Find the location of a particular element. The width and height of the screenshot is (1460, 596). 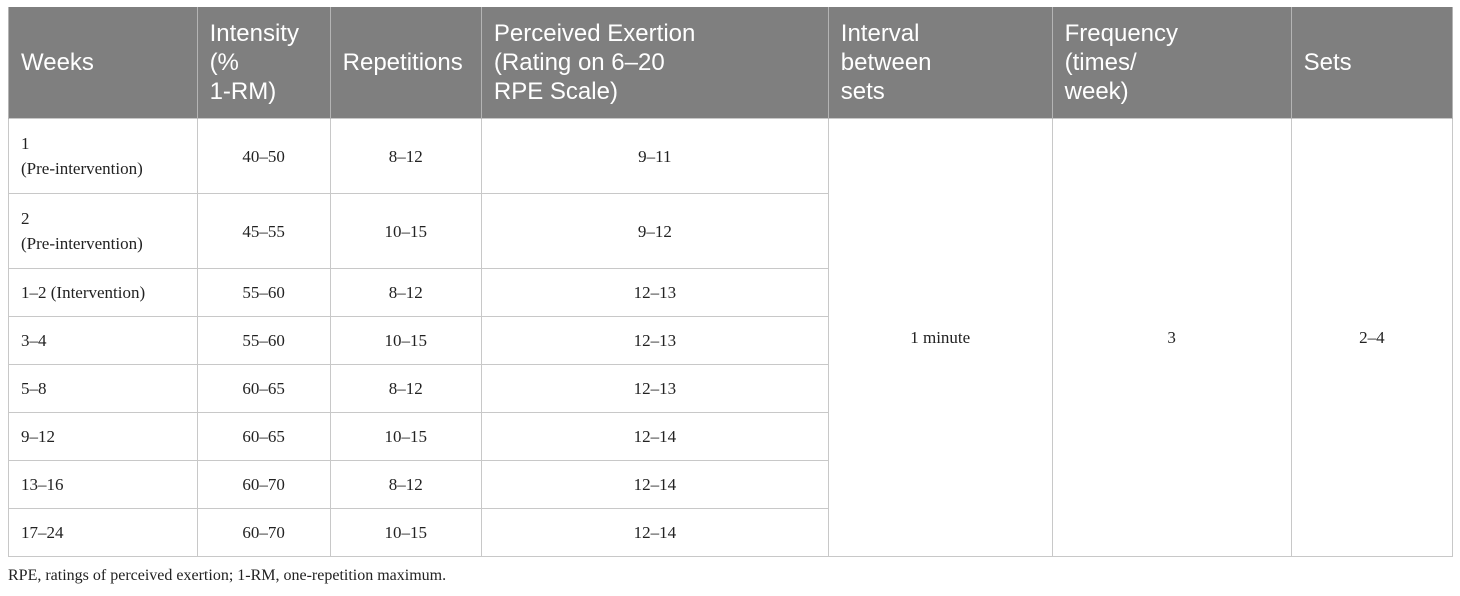

cell-frequency-merged: 3 is located at coordinates (1171, 337).